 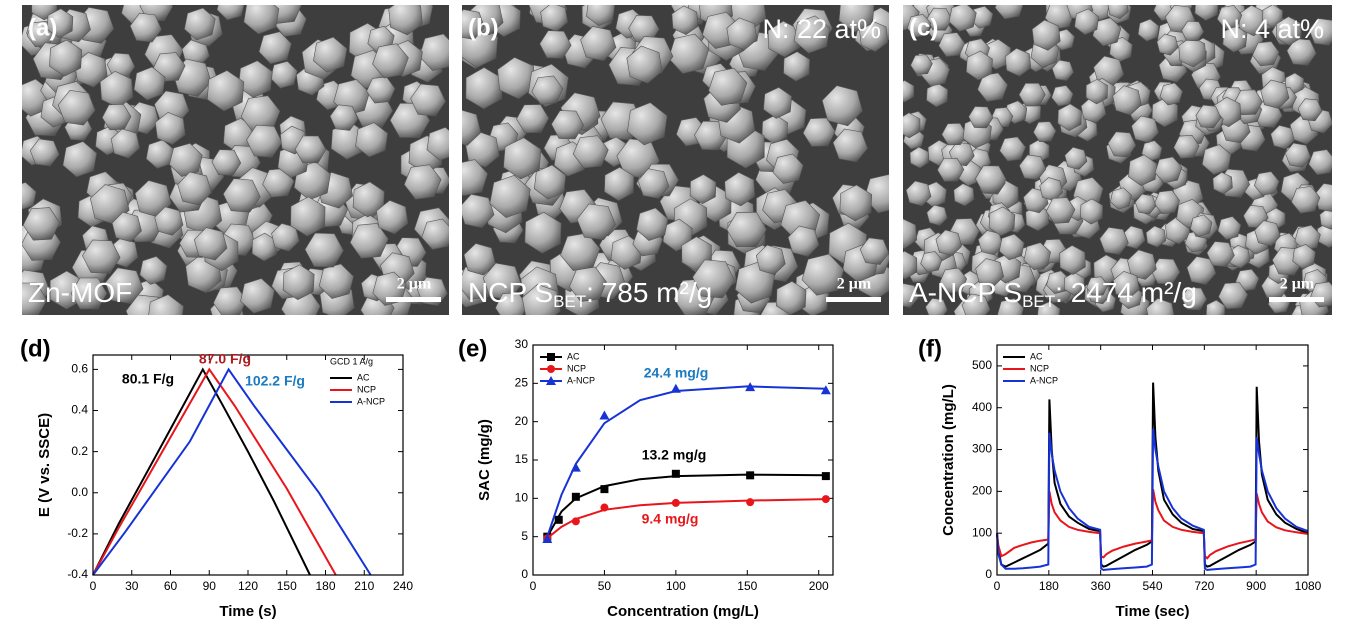 What do you see at coordinates (1272, 29) in the screenshot?
I see `composition-note: N: 4 at%` at bounding box center [1272, 29].